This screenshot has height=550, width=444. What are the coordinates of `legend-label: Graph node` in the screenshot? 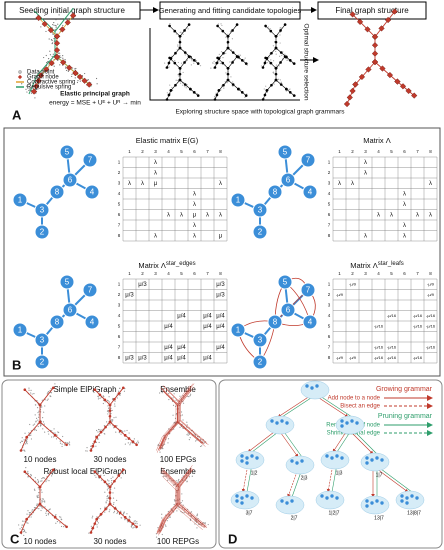 It's located at (43, 78).